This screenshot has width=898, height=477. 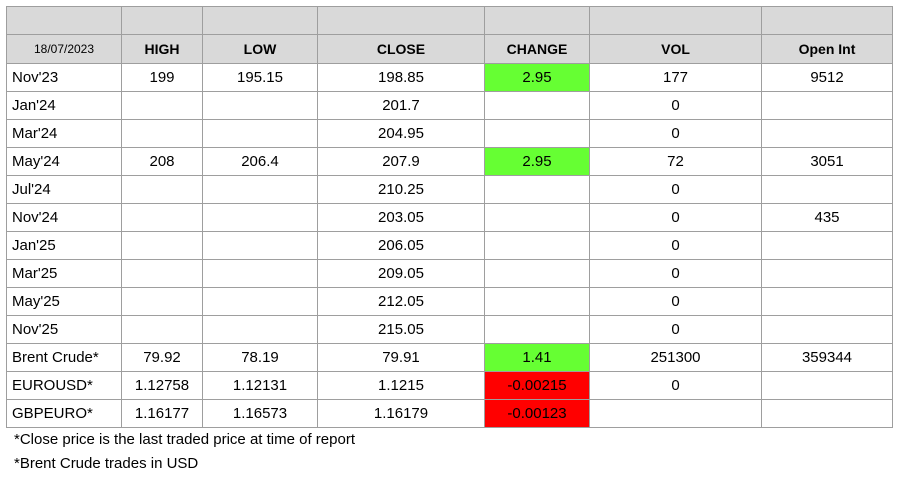 What do you see at coordinates (675, 413) in the screenshot?
I see `vol-cell` at bounding box center [675, 413].